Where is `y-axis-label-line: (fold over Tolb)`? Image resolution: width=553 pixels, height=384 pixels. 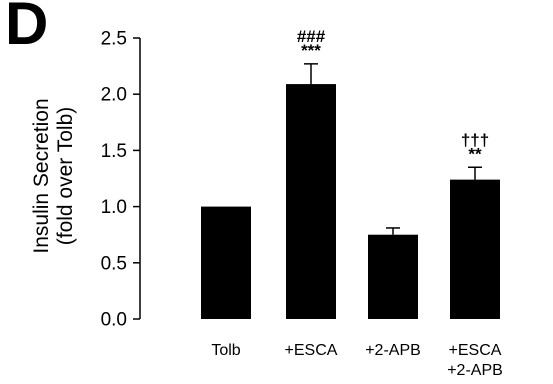
y-axis-label-line: (fold over Tolb) is located at coordinates (65, 176).